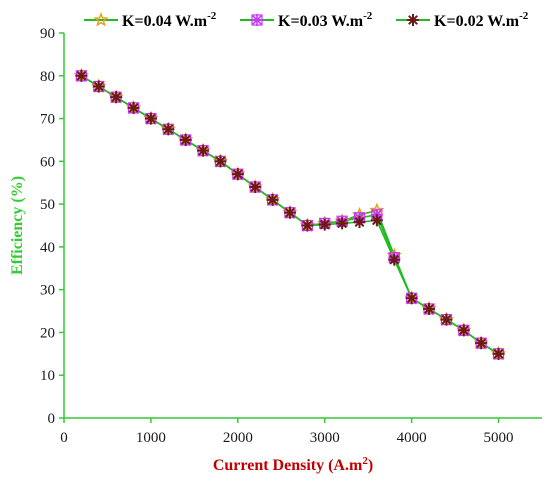 Image resolution: width=550 pixels, height=482 pixels. I want to click on x-axis-label-end: ), so click(370, 465).